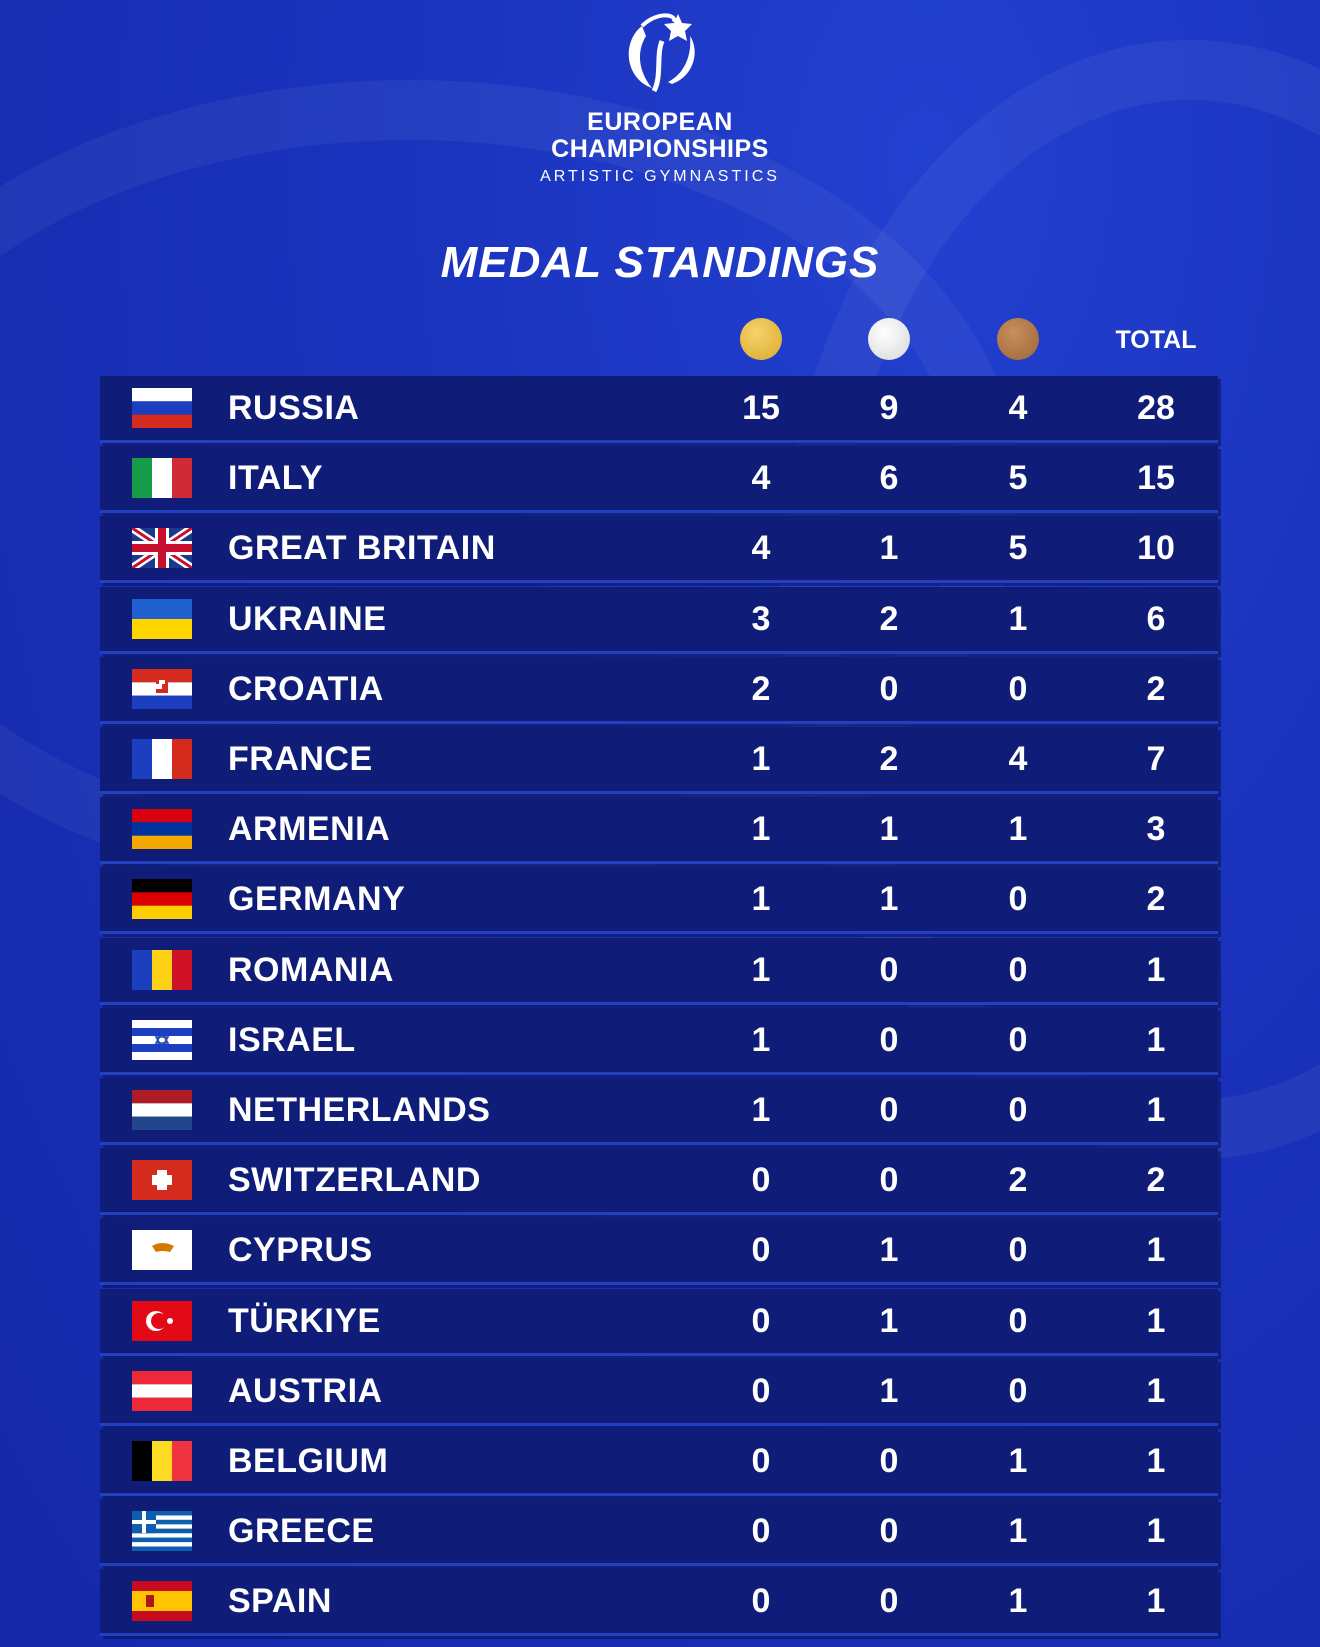  What do you see at coordinates (308, 1461) in the screenshot?
I see `country-name: BELGIUM` at bounding box center [308, 1461].